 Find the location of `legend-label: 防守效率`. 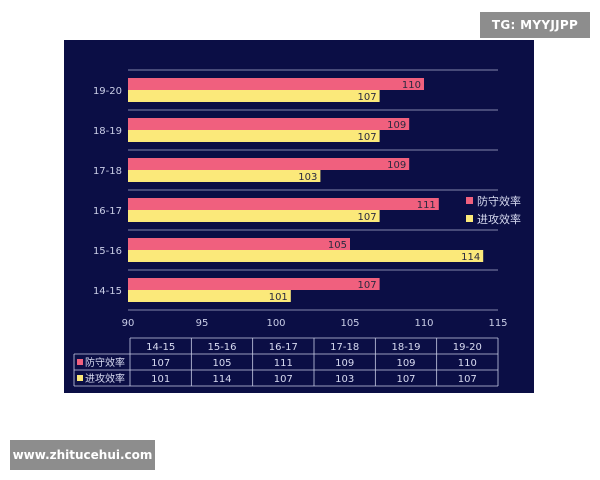

legend-label: 防守效率 is located at coordinates (499, 201).